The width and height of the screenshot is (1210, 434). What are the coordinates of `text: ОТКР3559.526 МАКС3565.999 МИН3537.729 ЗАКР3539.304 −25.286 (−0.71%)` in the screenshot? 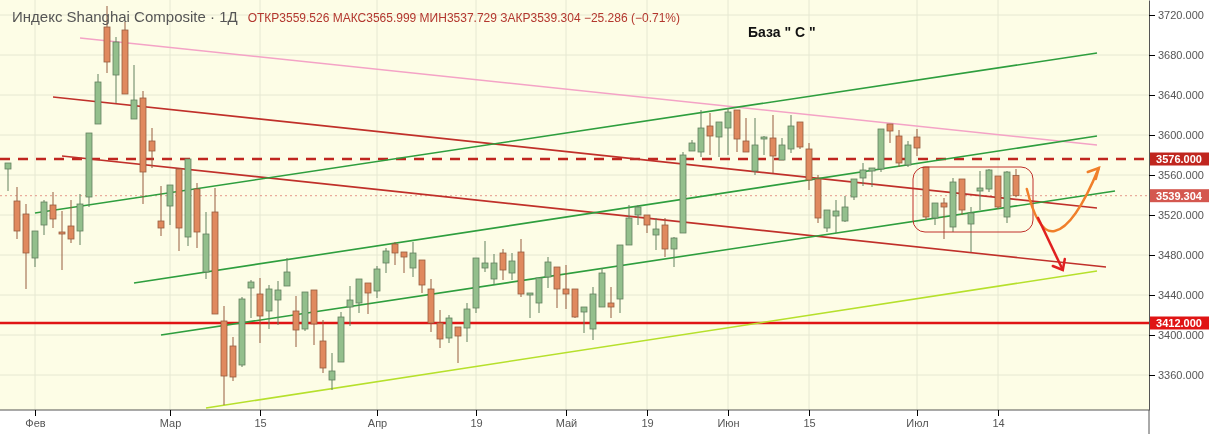 It's located at (463, 18).